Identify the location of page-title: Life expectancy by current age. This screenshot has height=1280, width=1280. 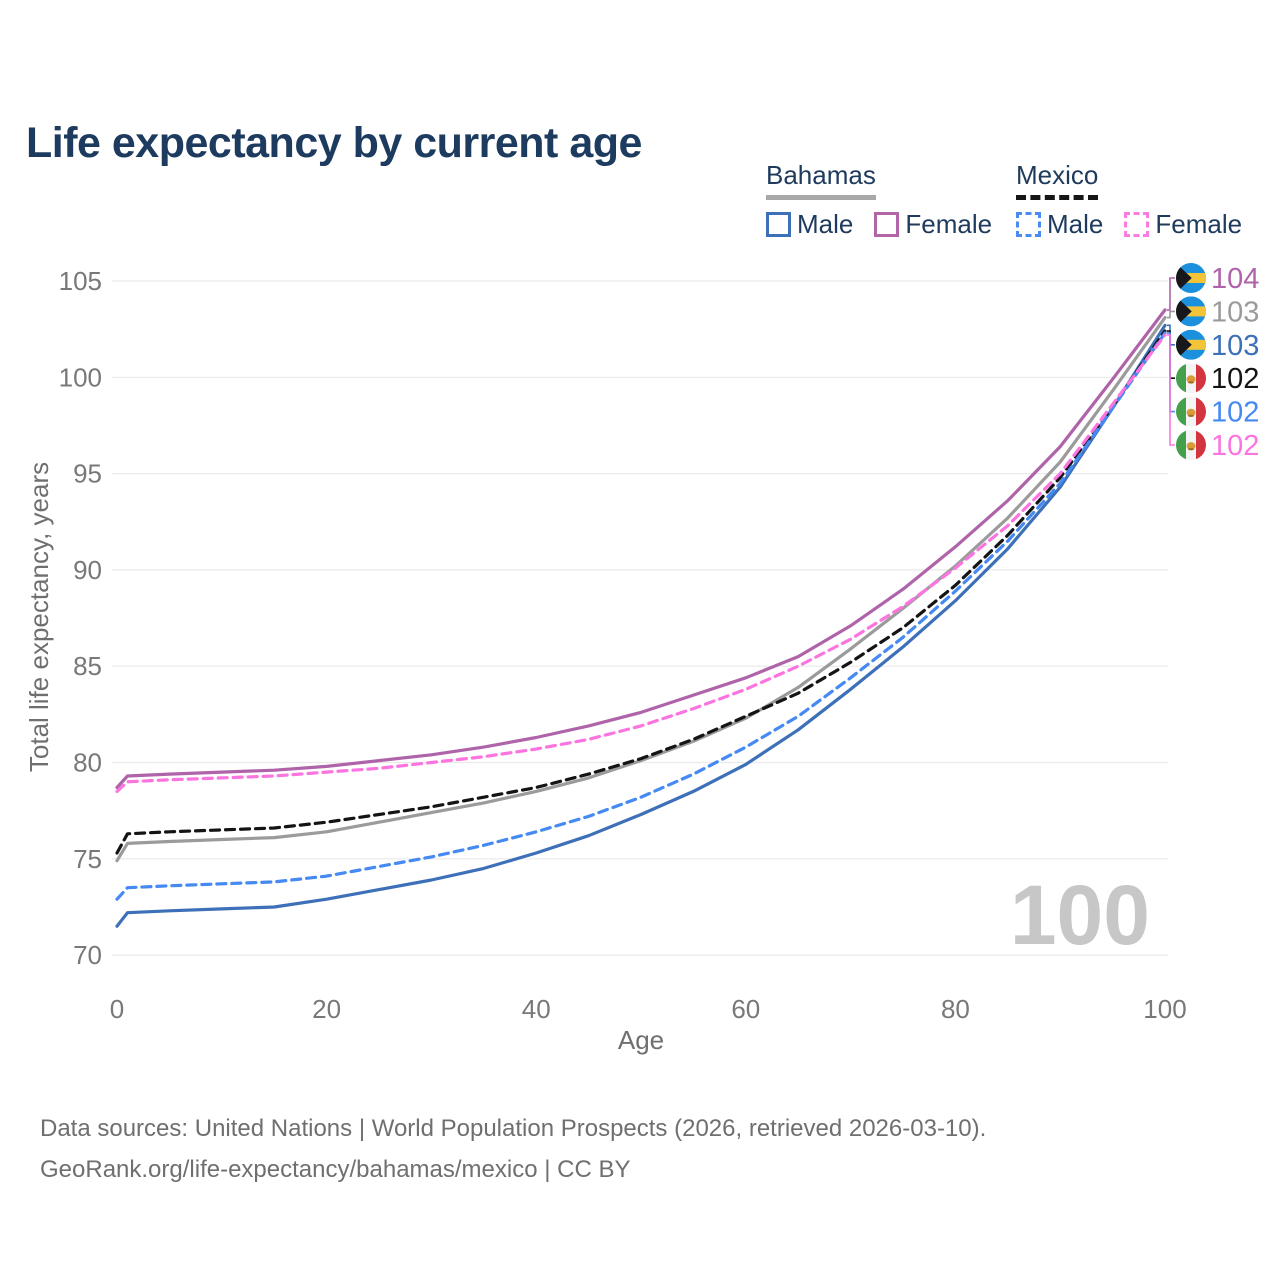
(334, 142).